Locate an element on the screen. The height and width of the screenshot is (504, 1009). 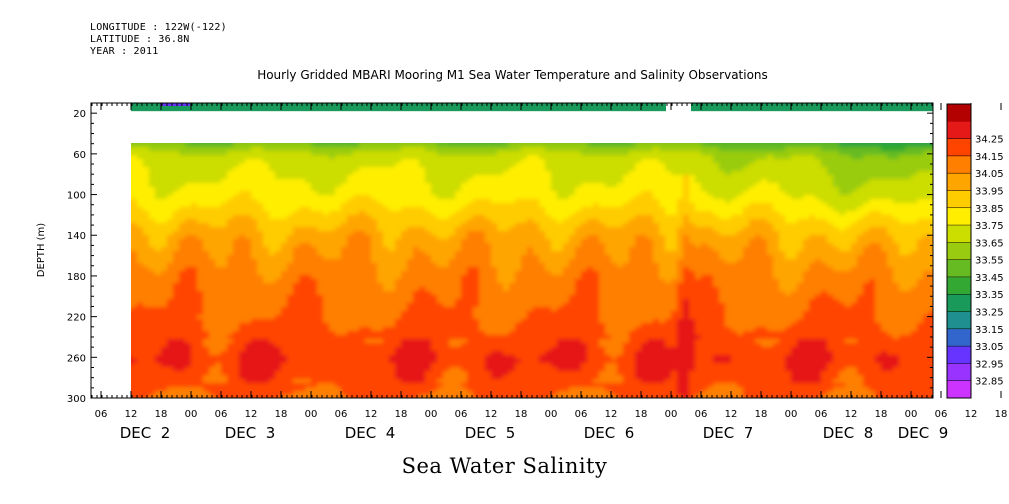
colorbar-label: 33.35 is located at coordinates (989, 295).